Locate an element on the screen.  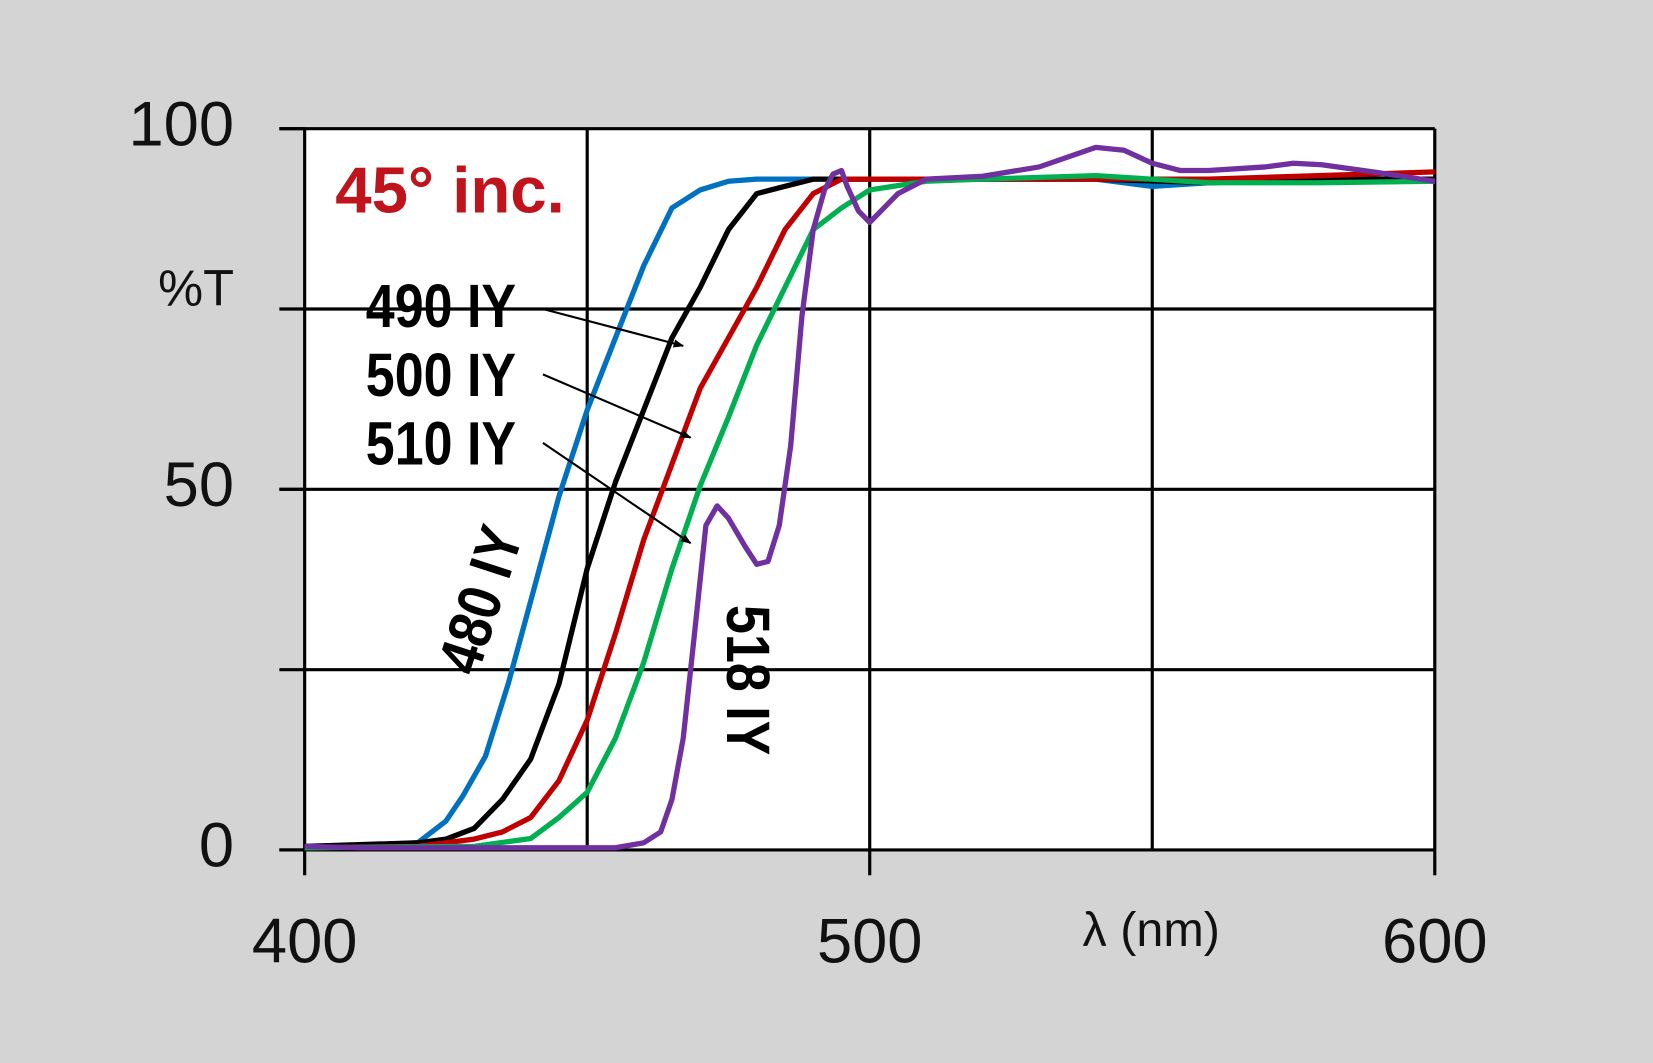
curve-label: 510 IY is located at coordinates (441, 444).